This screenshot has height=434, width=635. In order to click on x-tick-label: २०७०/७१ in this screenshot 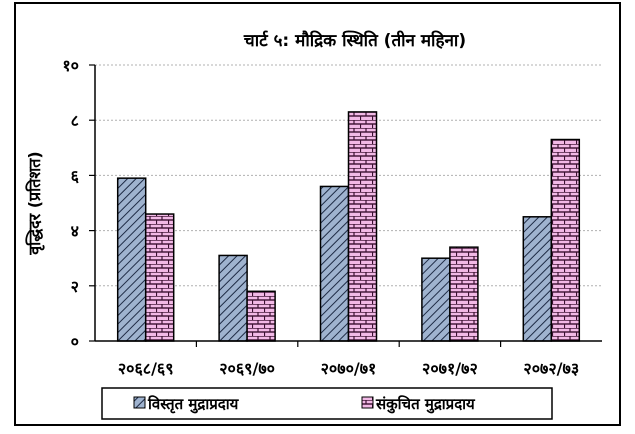, I will do `click(349, 368)`.